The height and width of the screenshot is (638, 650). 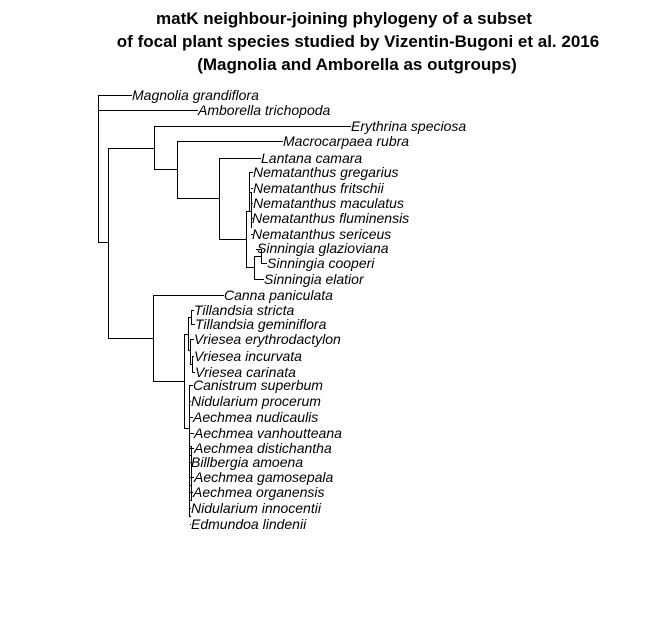 I want to click on tip-label: Aechmea vanhoutteana, so click(x=267, y=433).